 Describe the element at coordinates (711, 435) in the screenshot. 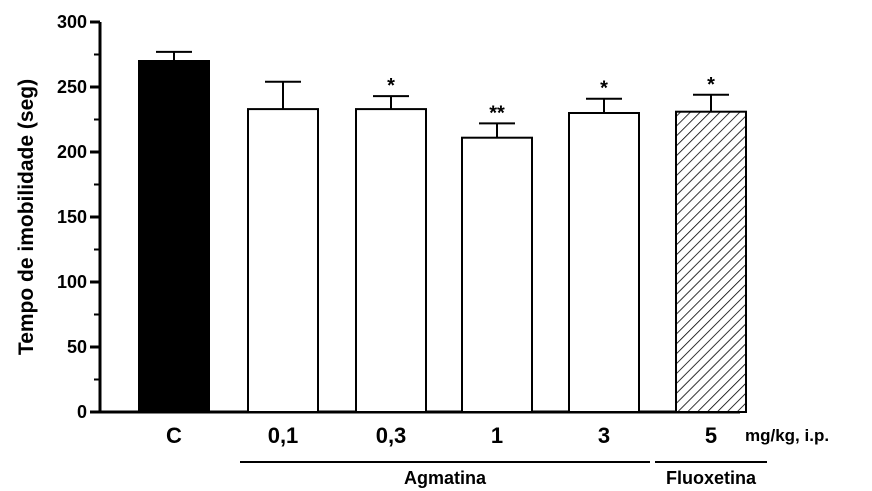

I see `x-tick-label: 5` at that location.